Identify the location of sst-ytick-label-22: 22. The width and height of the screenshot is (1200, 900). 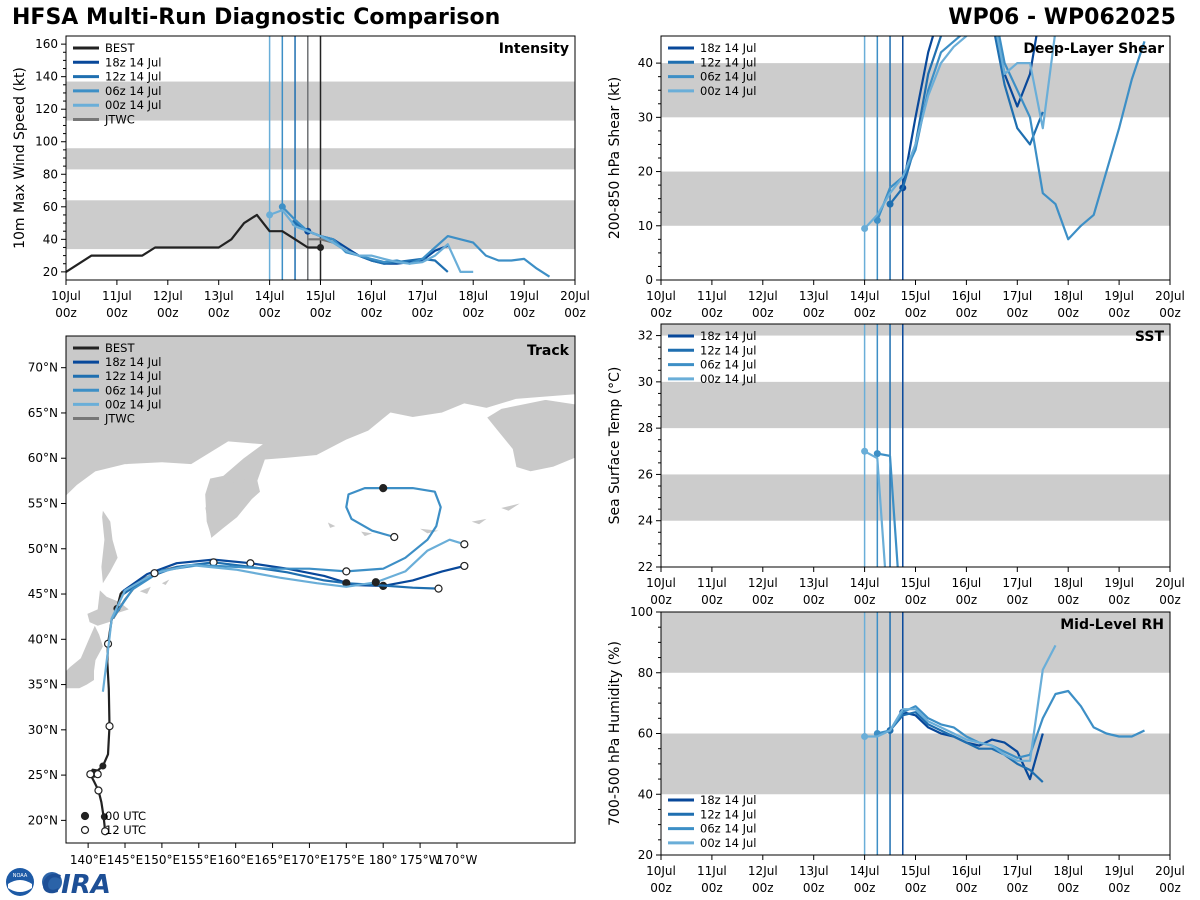
(645, 567).